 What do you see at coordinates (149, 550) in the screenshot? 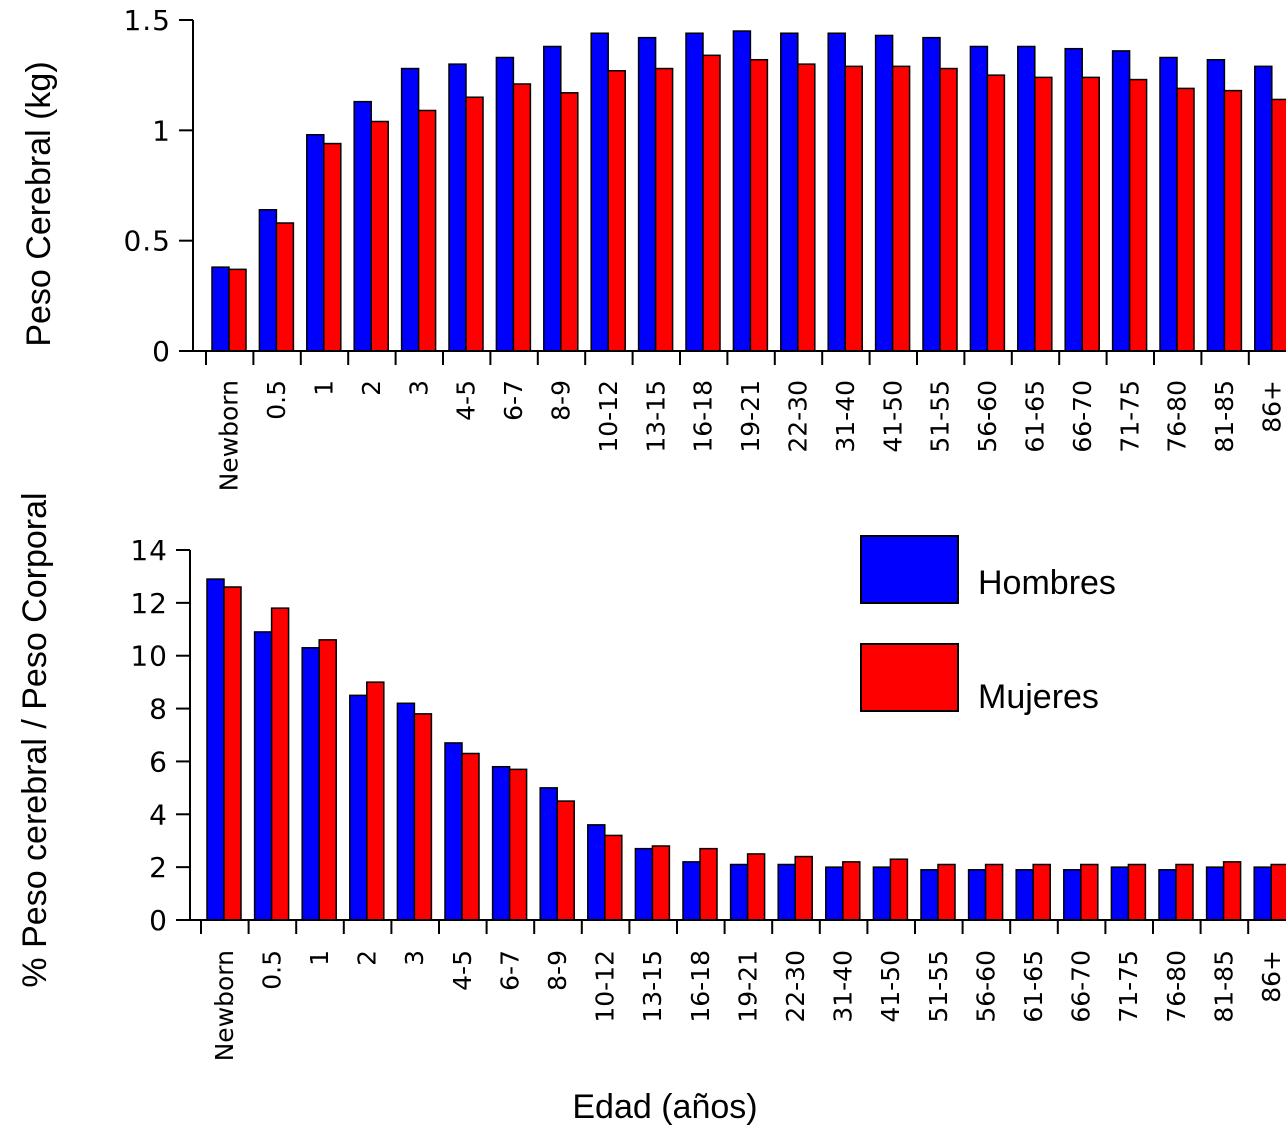
I see `bottom-y-tick-label: 14` at bounding box center [149, 550].